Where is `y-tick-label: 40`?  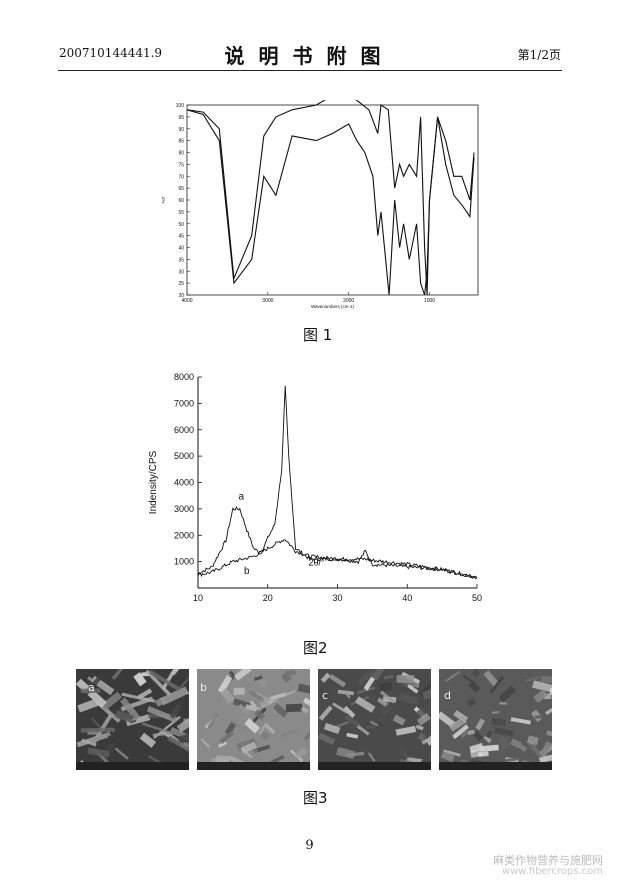 y-tick-label: 40 is located at coordinates (181, 249).